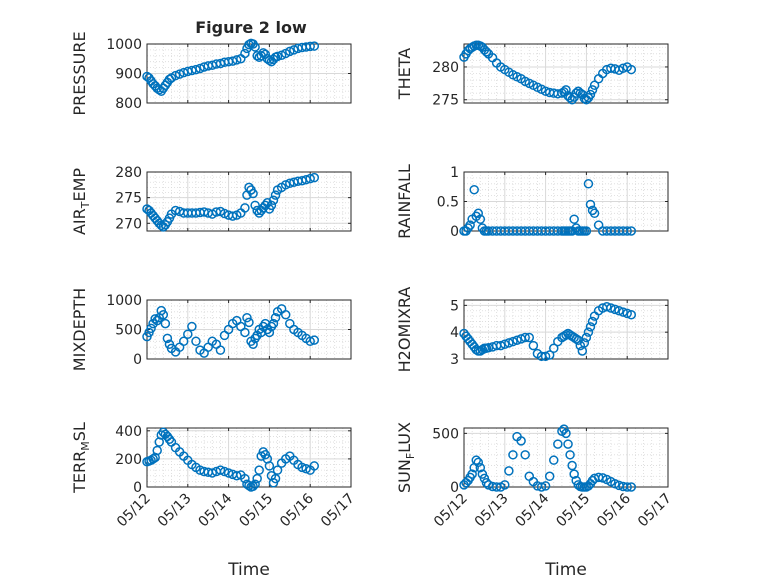  Describe the element at coordinates (211, 329) in the screenshot. I see `subplot-mixdepth: 0 500 1000 MIXDEPTH` at that location.